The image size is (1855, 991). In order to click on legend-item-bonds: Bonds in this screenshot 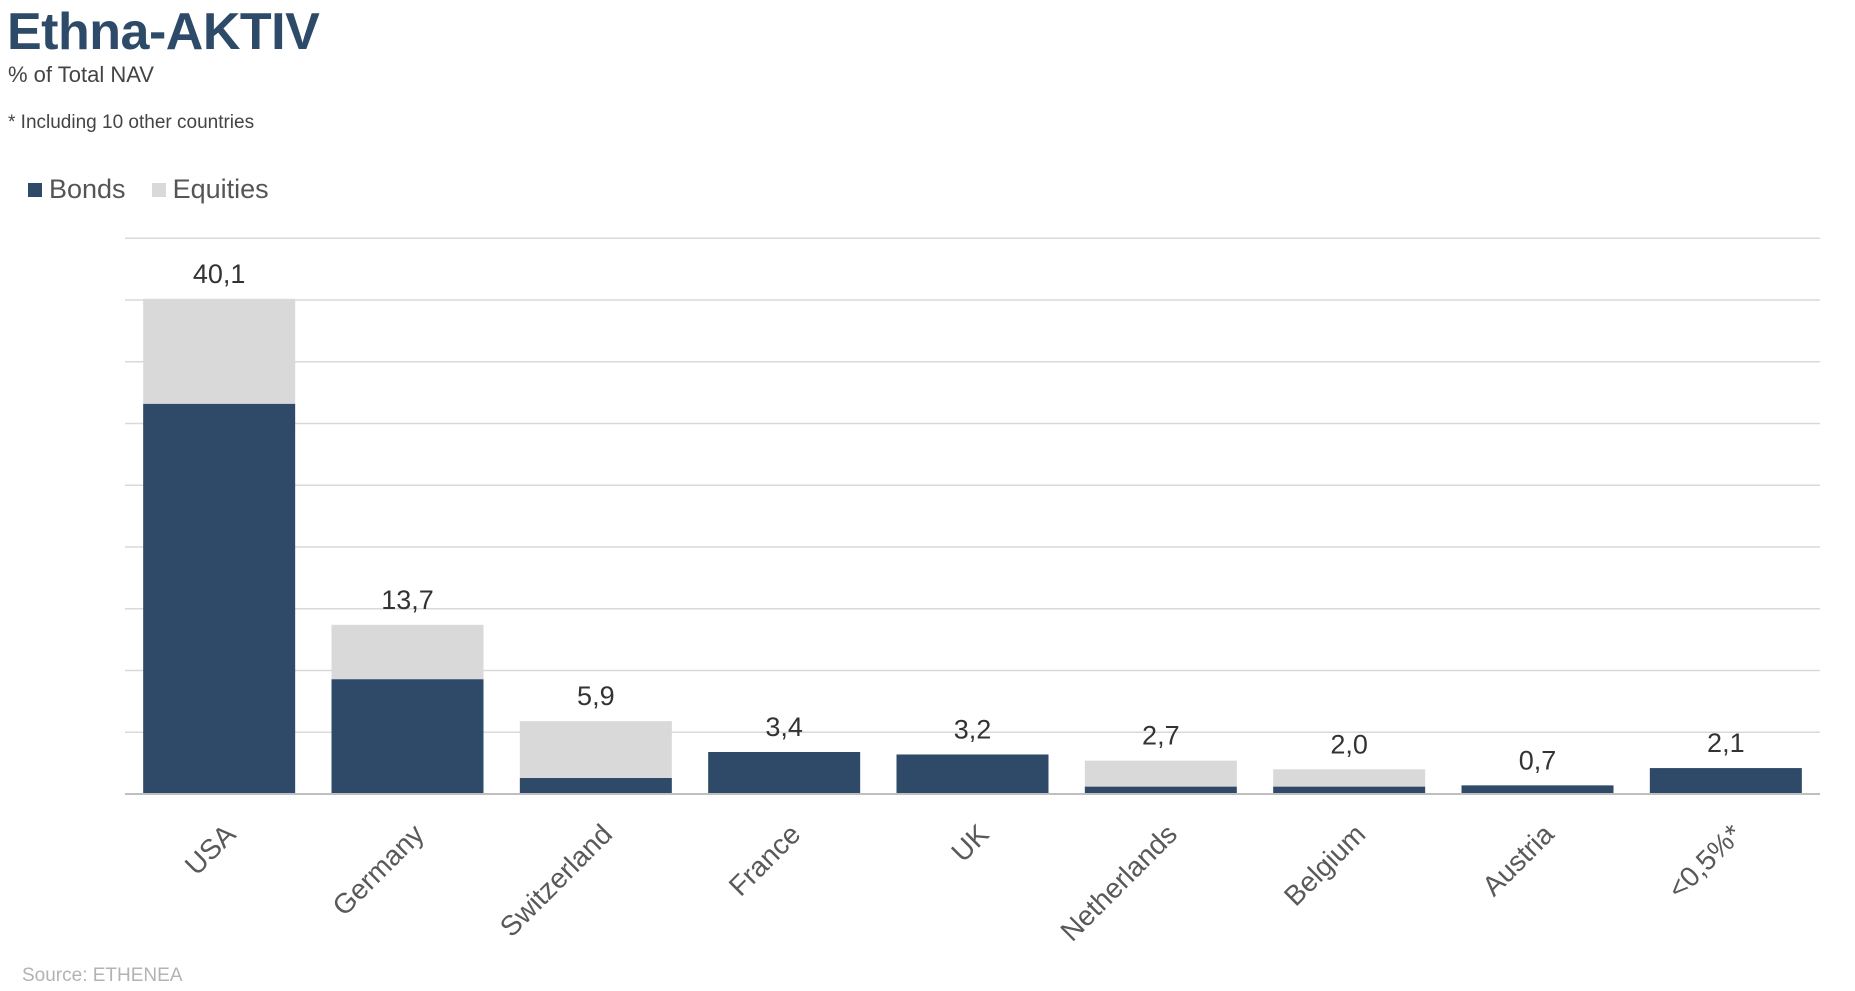, I will do `click(77, 189)`.